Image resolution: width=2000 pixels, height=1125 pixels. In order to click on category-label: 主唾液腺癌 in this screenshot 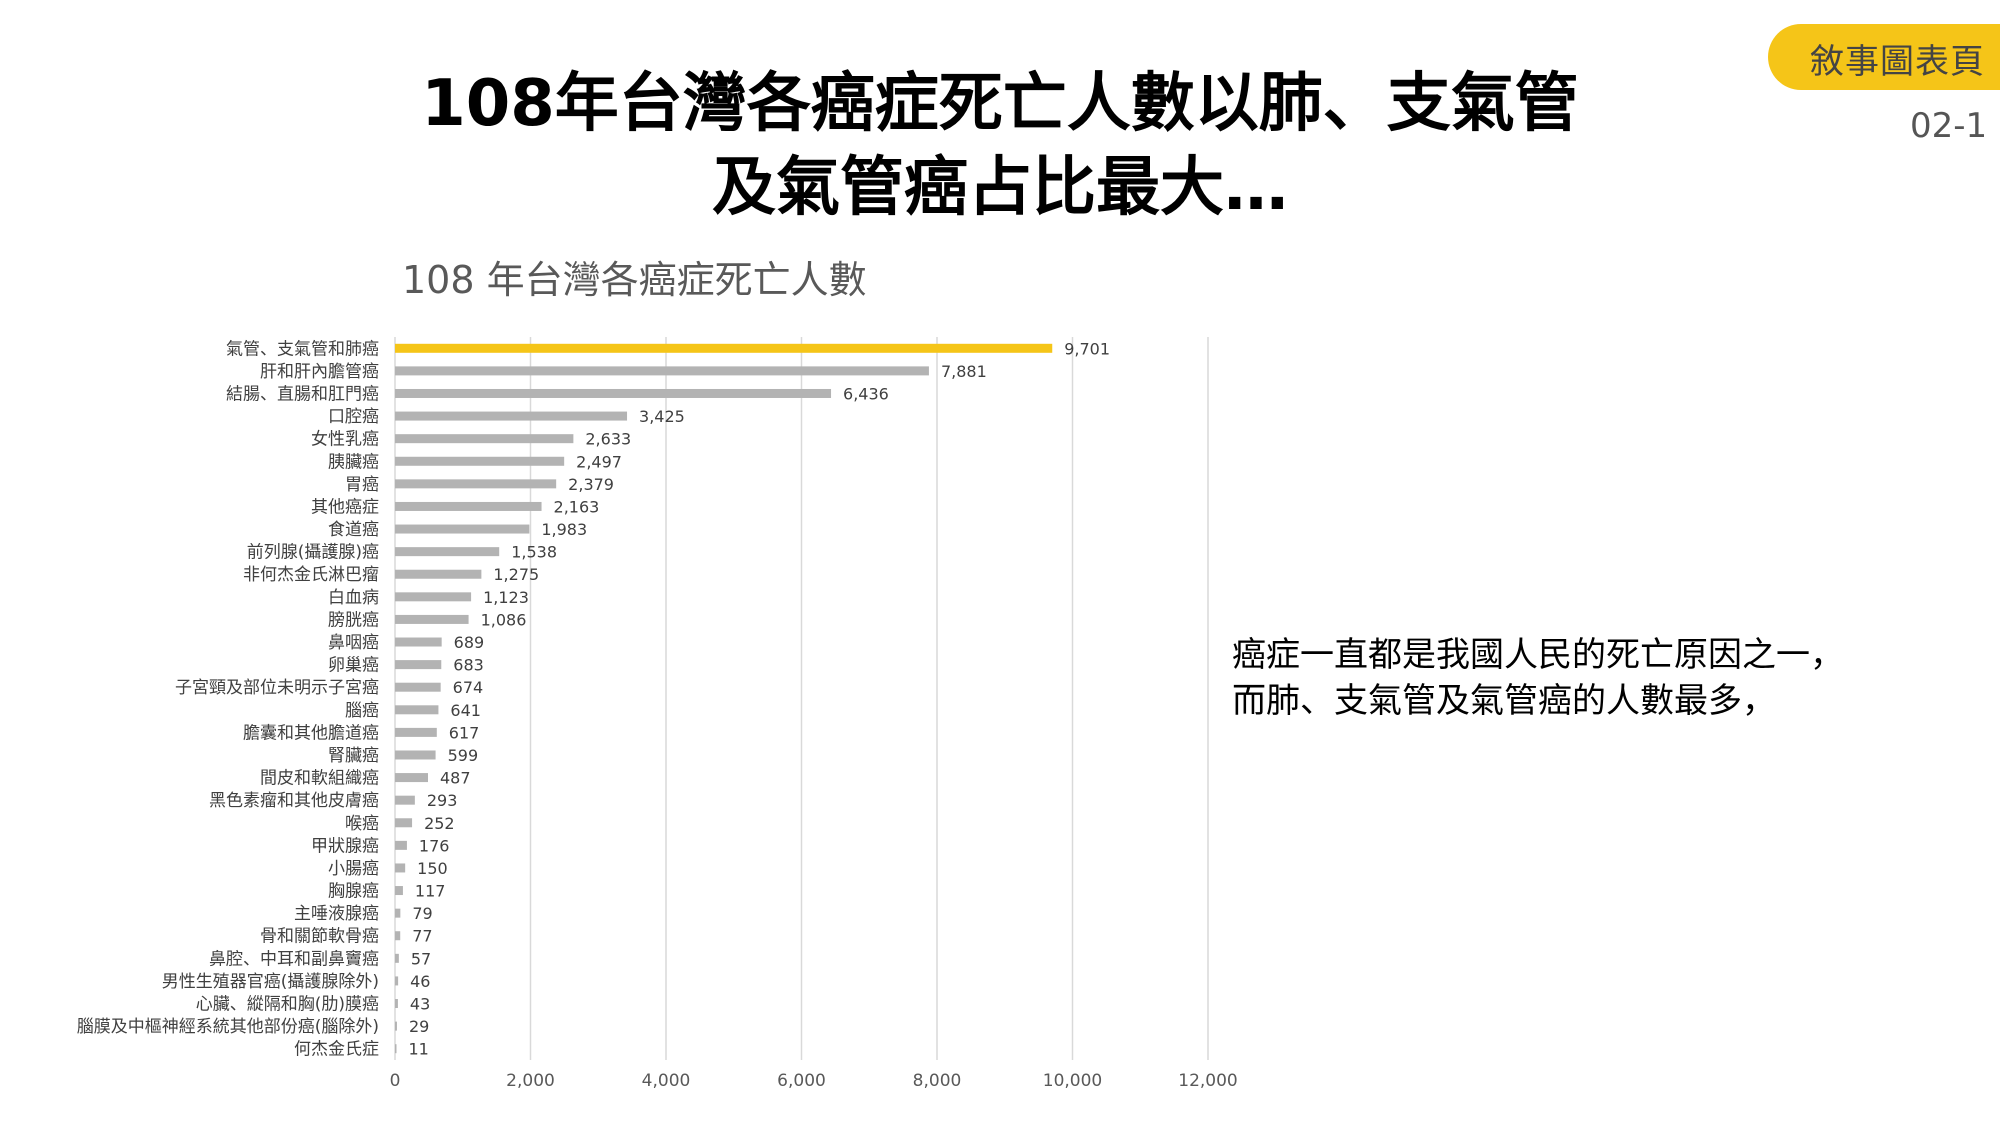, I will do `click(336, 914)`.